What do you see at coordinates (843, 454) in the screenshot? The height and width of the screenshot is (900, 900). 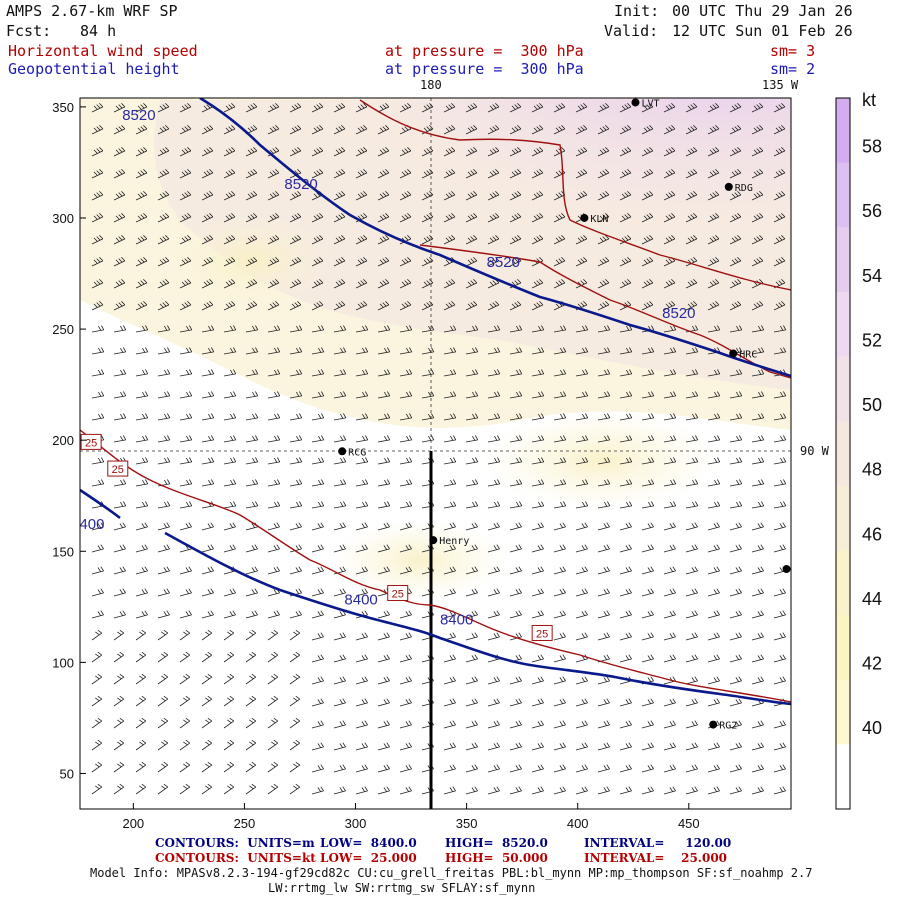 I see `colorbar-swatch` at bounding box center [843, 454].